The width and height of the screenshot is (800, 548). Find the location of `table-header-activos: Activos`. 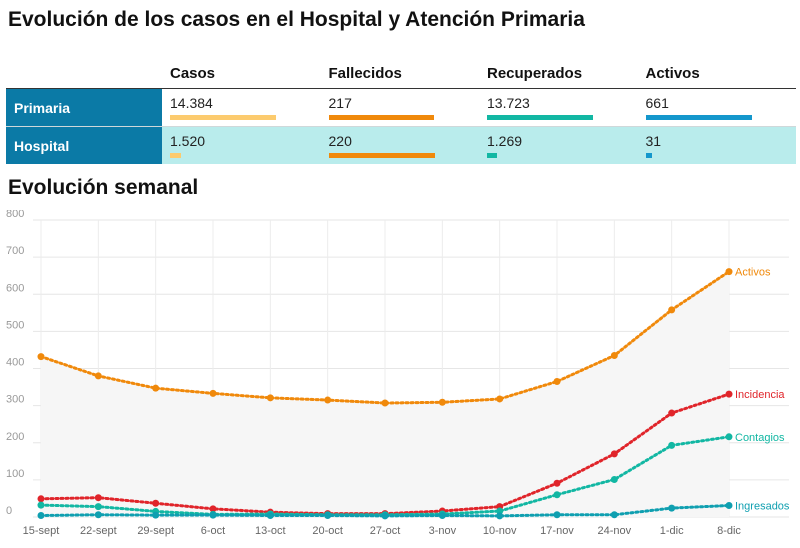

table-header-activos: Activos is located at coordinates (716, 73).